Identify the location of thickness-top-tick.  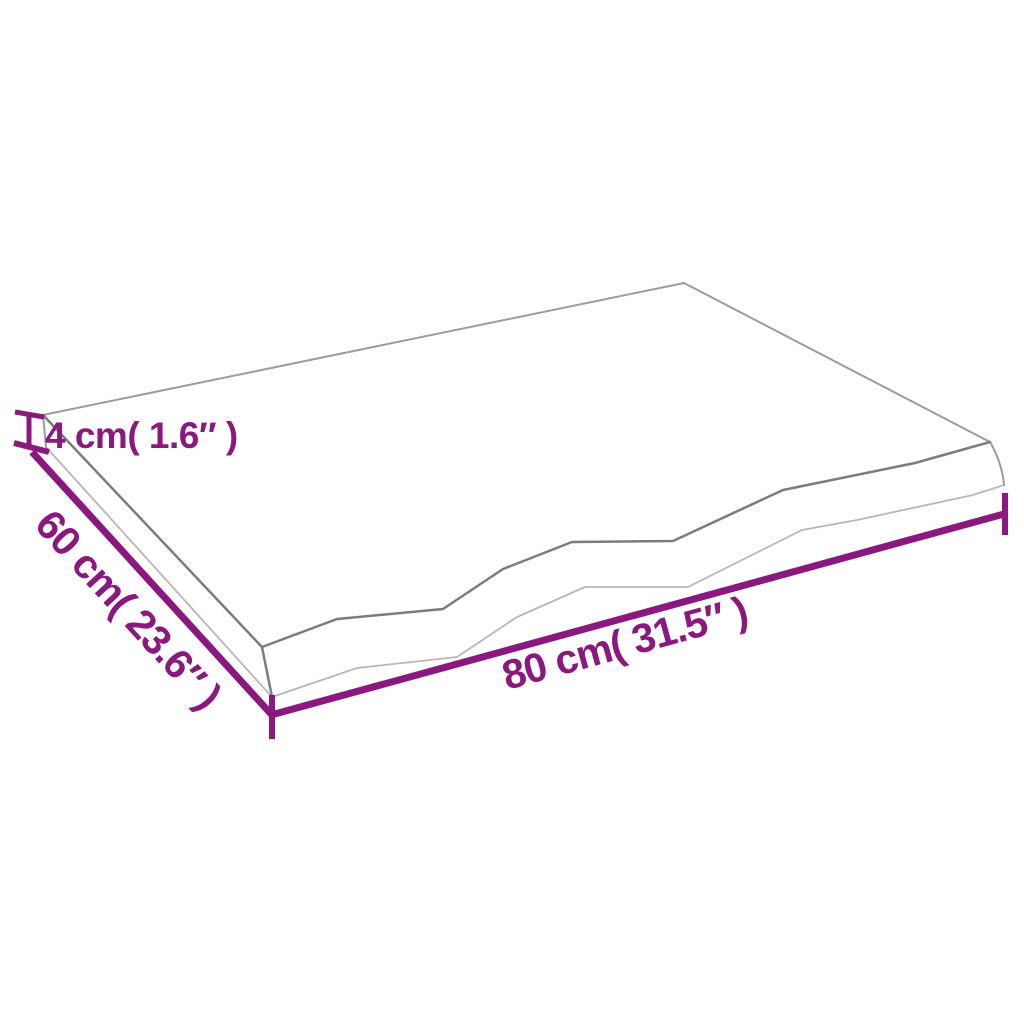
(29, 414).